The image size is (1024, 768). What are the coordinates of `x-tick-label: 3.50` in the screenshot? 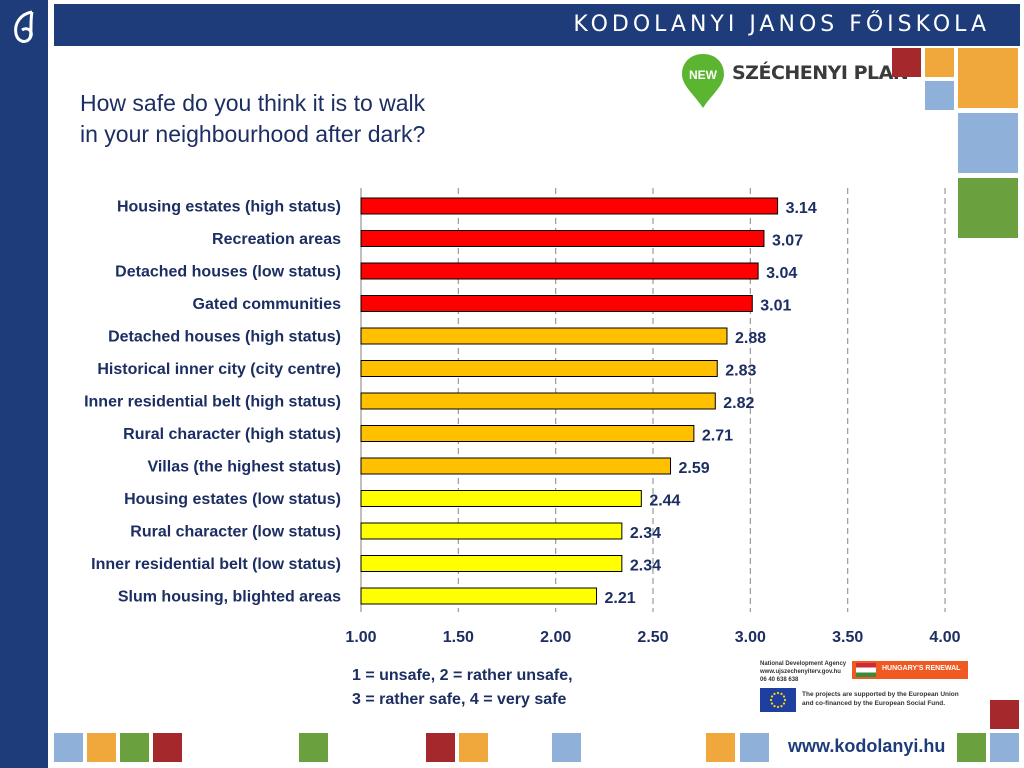 It's located at (847, 637).